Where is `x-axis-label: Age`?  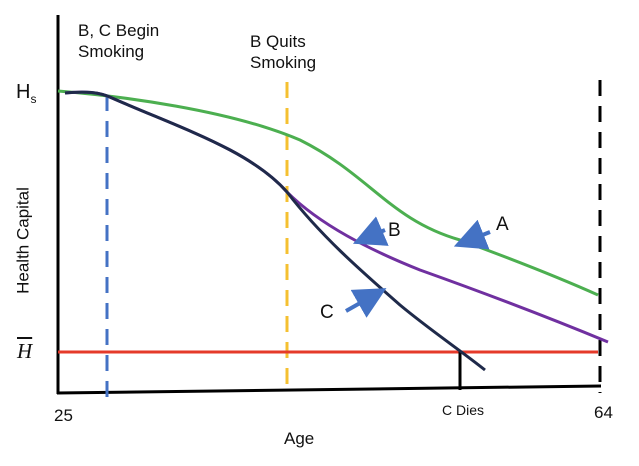 x-axis-label: Age is located at coordinates (299, 438).